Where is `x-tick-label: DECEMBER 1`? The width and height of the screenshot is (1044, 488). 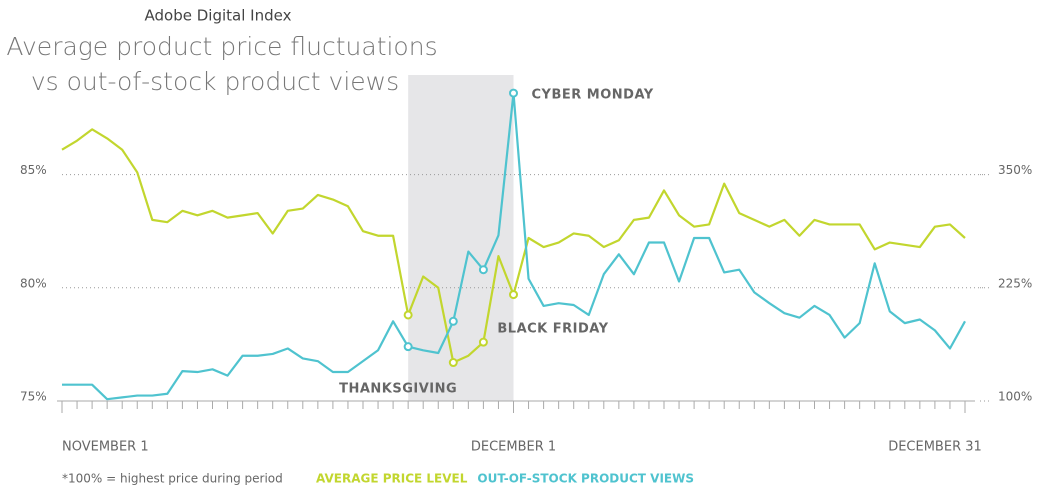 x-tick-label: DECEMBER 1 is located at coordinates (513, 447).